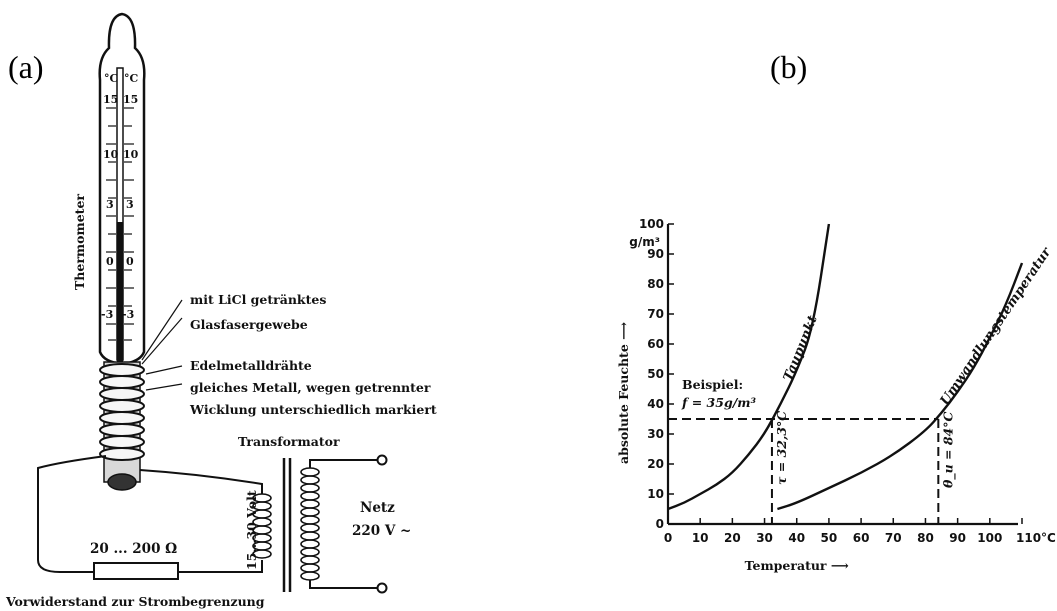  I want to click on example-title: Beispiel:, so click(712, 384).